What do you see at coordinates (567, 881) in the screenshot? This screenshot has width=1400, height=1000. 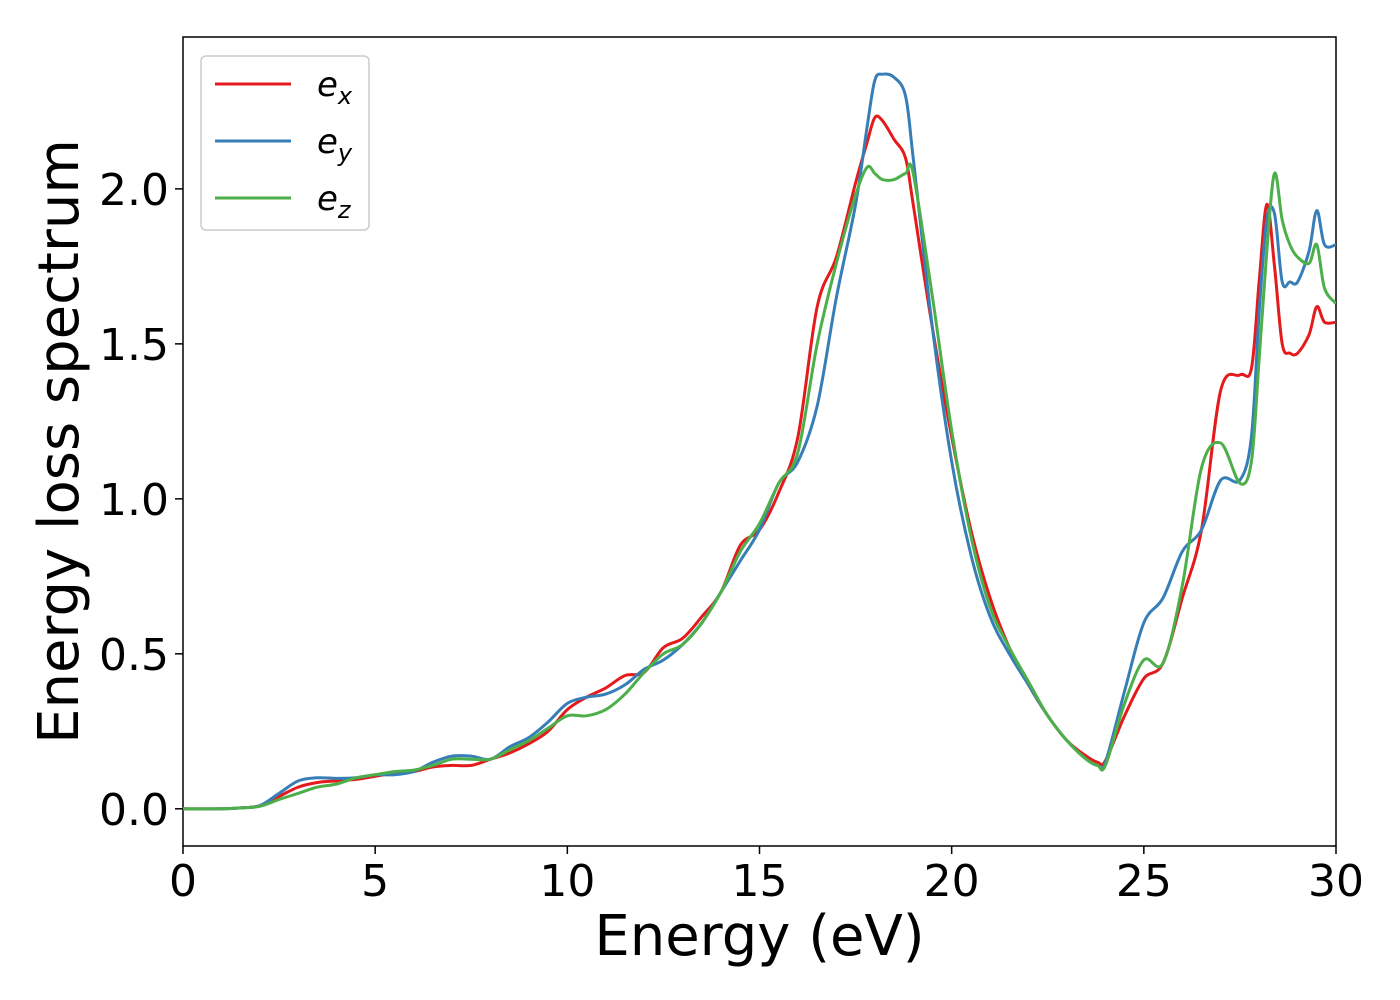 I see `x-tick-label: 10` at bounding box center [567, 881].